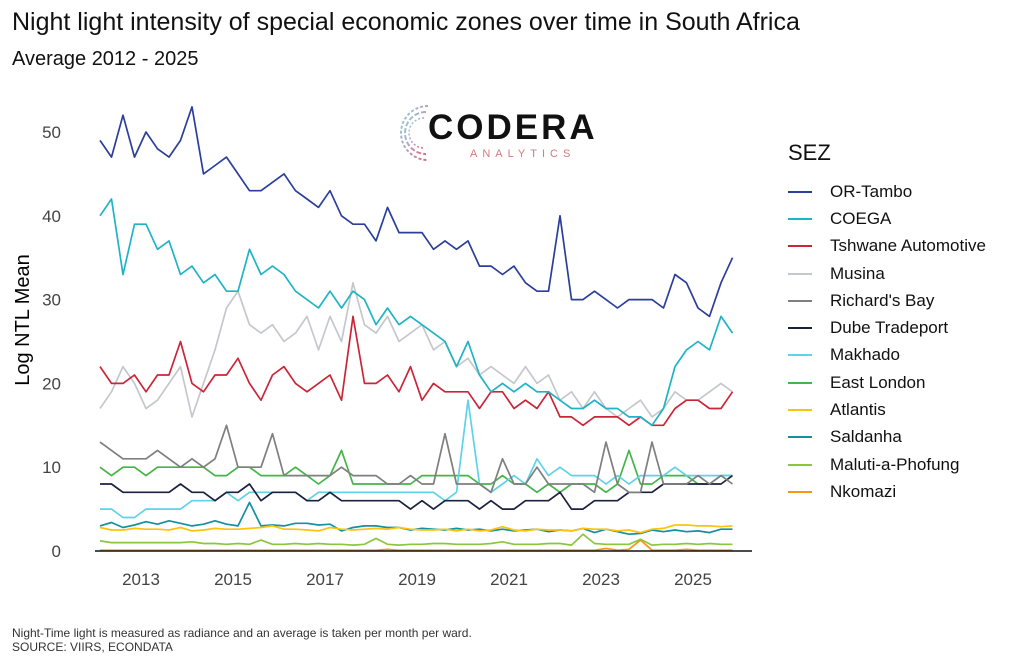 This screenshot has width=1024, height=668. I want to click on legend-item: COEGA, so click(887, 218).